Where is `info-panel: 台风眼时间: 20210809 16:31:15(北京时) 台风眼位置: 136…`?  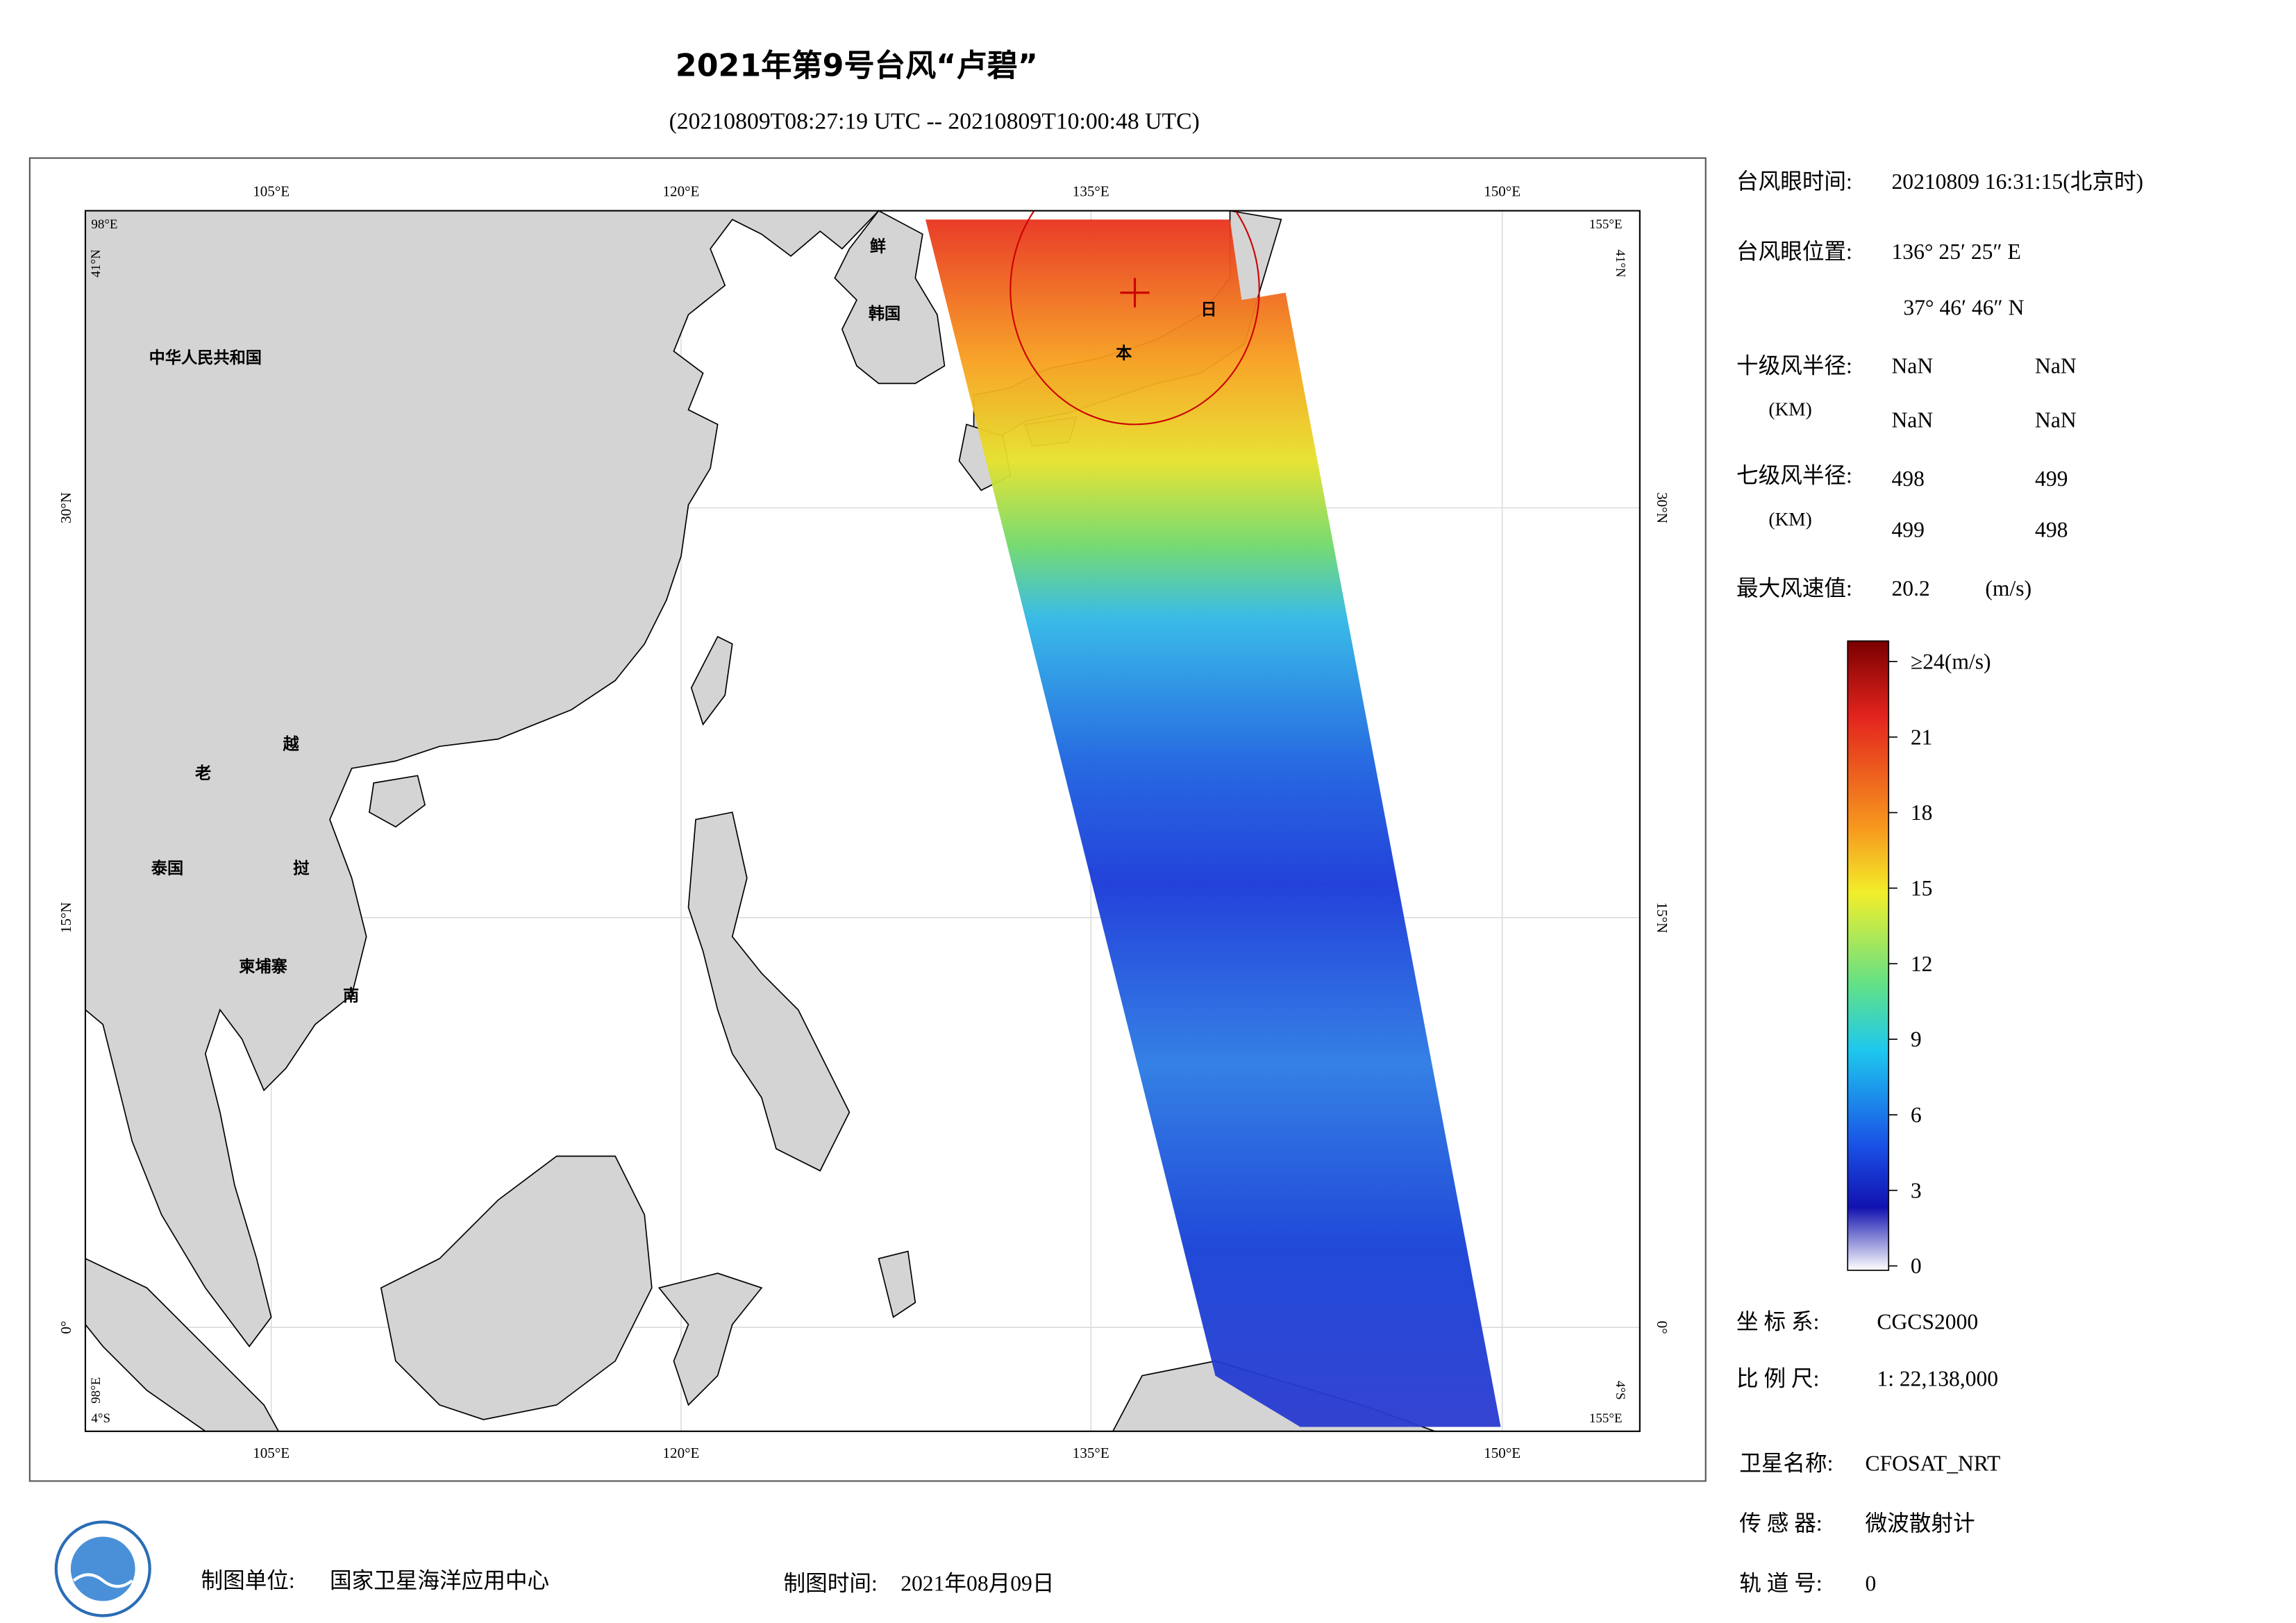 info-panel: 台风眼时间: 20210809 16:31:15(北京时) 台风眼位置: 136… is located at coordinates (1939, 384).